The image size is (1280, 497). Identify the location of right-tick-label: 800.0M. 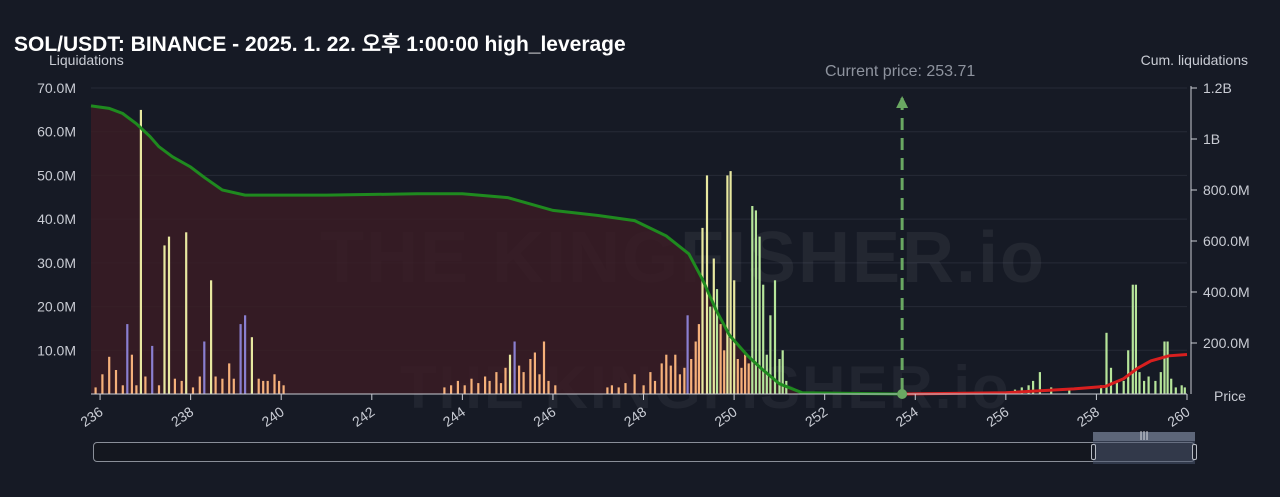
(1226, 190).